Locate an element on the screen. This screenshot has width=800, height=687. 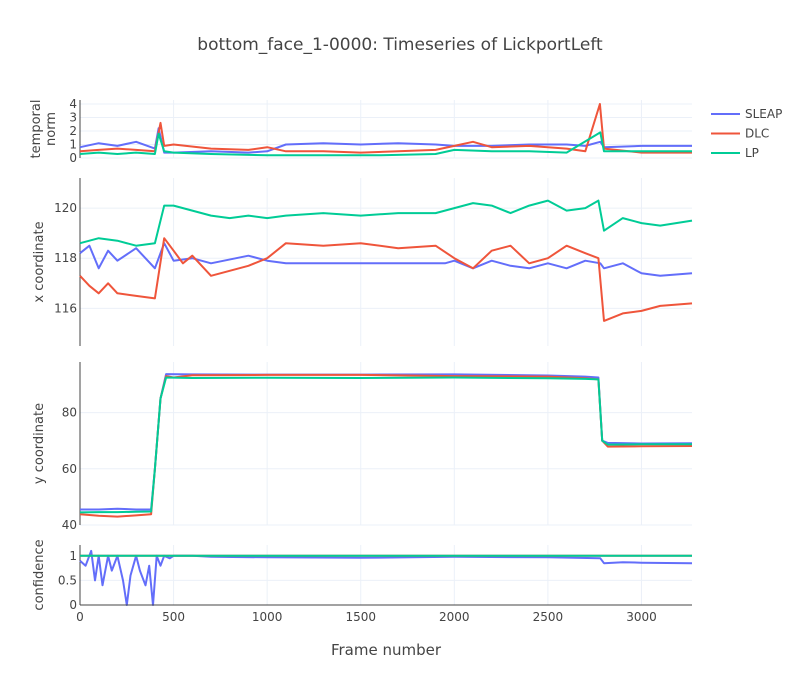
panel-confidence: 0 0.5 1 confidence is located at coordinates (362, 575).